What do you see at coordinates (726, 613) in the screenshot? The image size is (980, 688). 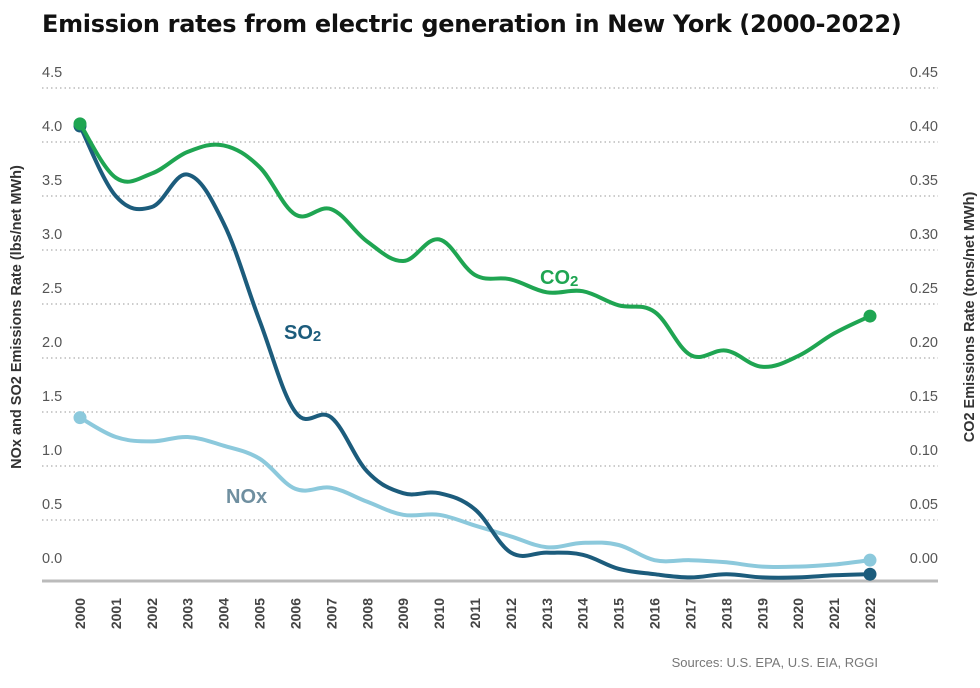 I see `x-tick-label: 2018` at bounding box center [726, 613].